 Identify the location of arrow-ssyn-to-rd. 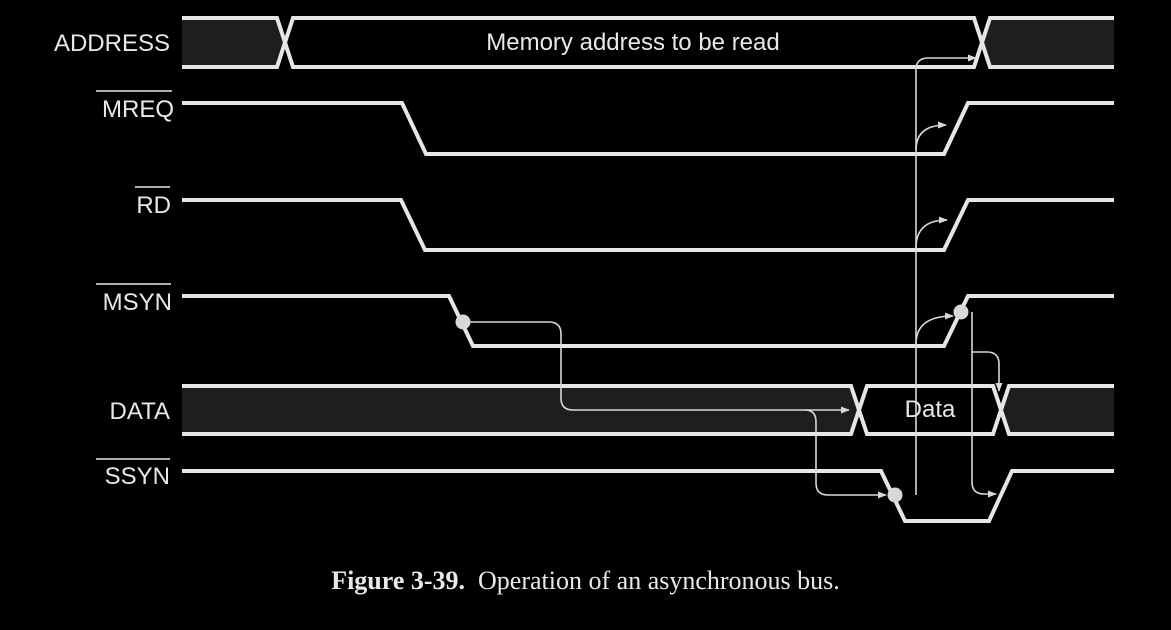
(931, 234).